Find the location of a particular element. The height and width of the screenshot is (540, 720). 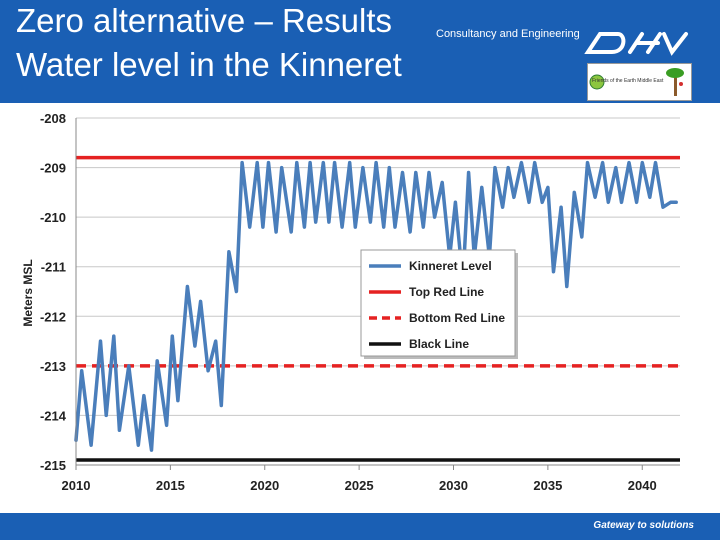

y-tick-label: -215 is located at coordinates (53, 465).